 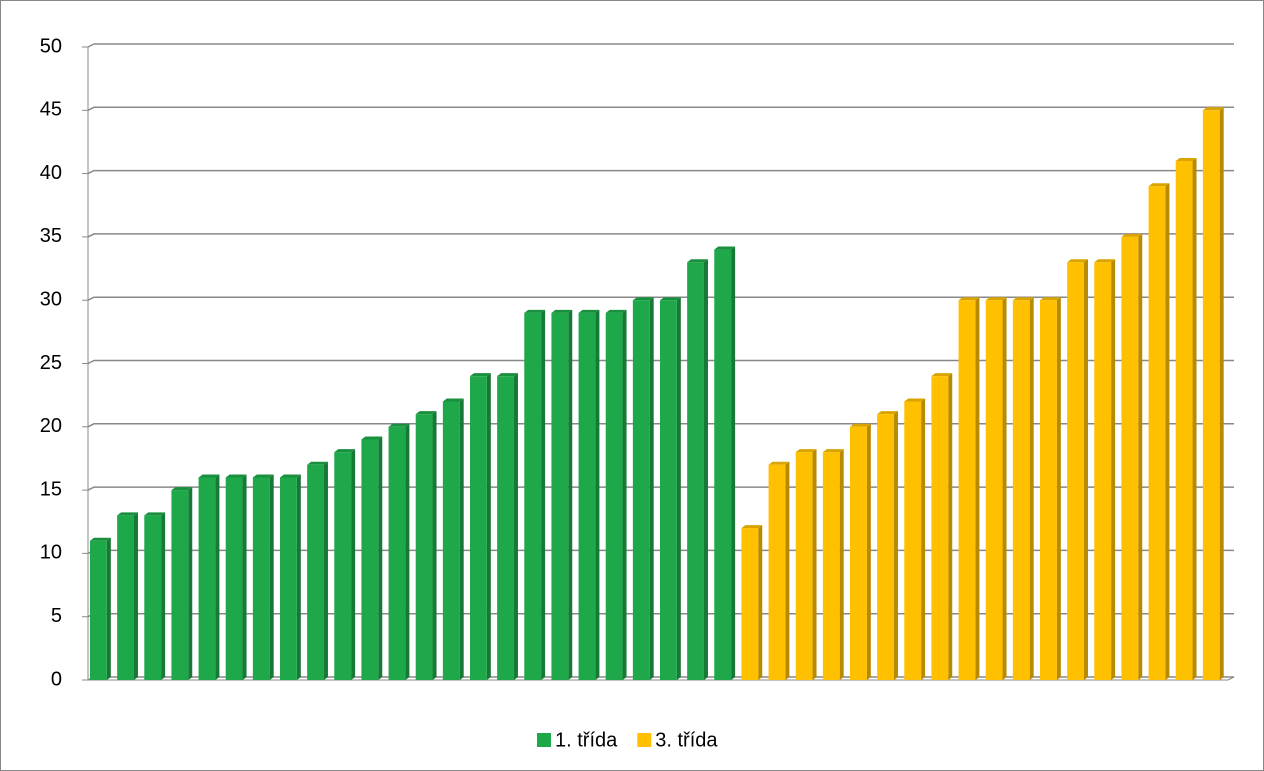 What do you see at coordinates (661, 678) in the screenshot?
I see `x-axis` at bounding box center [661, 678].